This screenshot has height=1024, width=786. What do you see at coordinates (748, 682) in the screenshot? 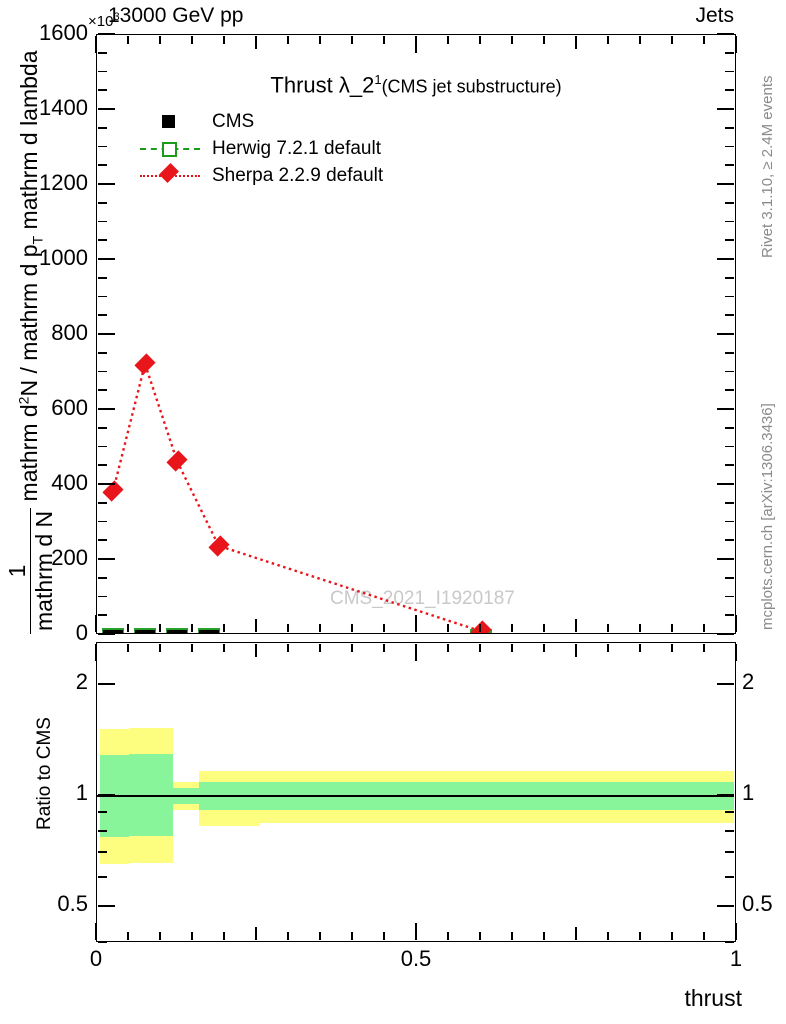
I see `ratio-y-tick-label-right-2: 2` at bounding box center [748, 682].